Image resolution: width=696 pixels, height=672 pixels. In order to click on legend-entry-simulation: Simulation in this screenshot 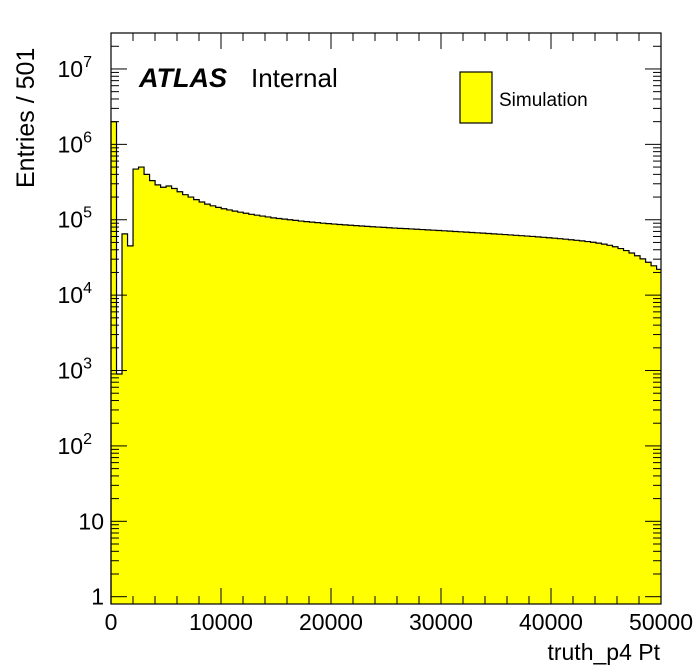, I will do `click(543, 100)`.